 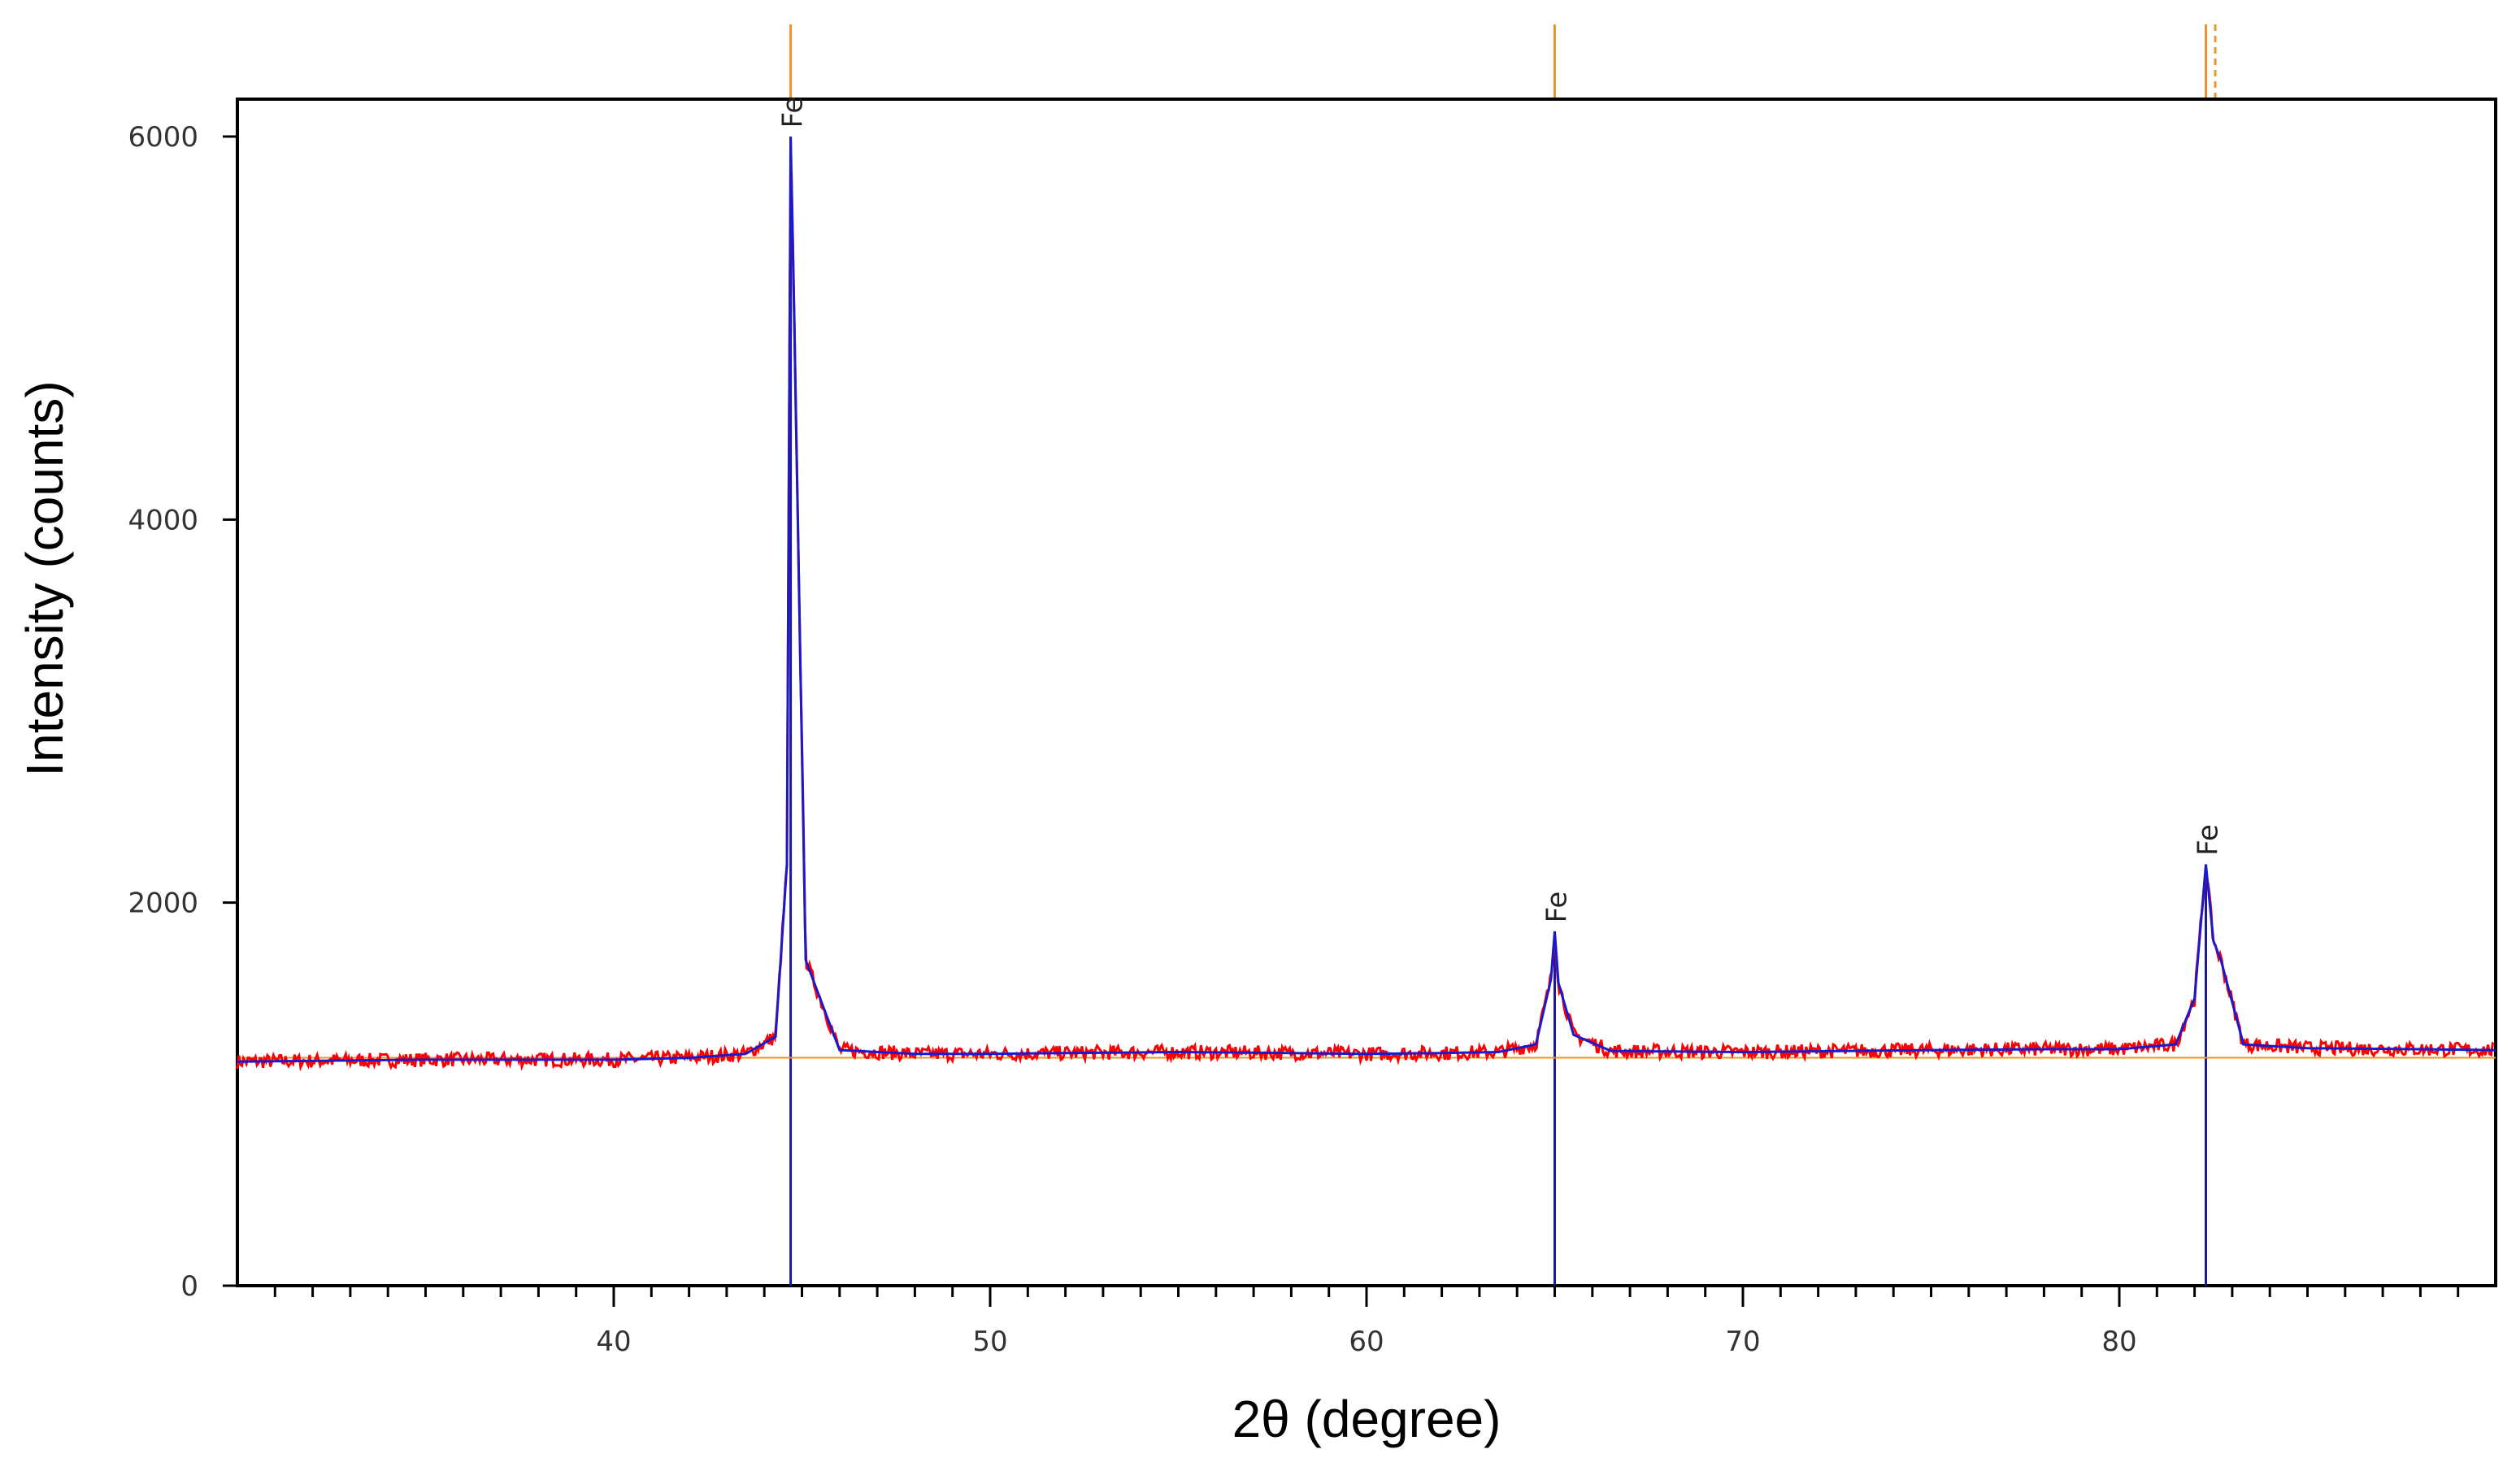 I want to click on x-tick-label: 50, so click(x=989, y=1342).